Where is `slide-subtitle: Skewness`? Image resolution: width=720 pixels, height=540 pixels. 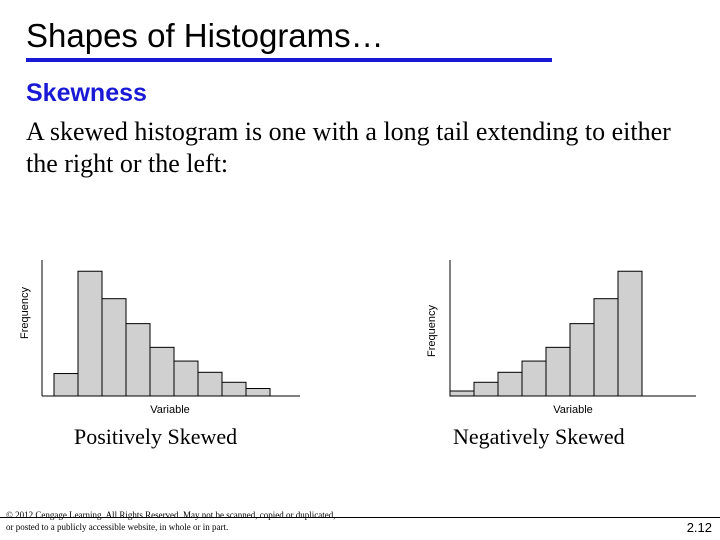
slide-subtitle: Skewness is located at coordinates (86, 93).